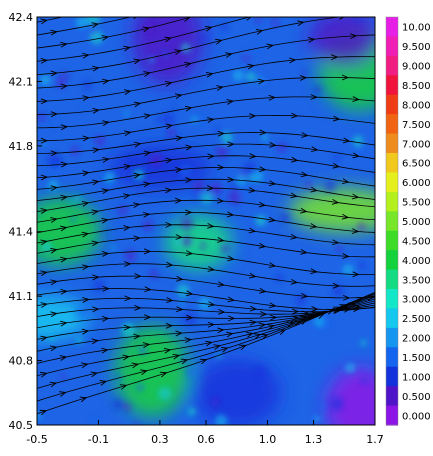  What do you see at coordinates (416, 203) in the screenshot?
I see `colorbar-label: 5.500` at bounding box center [416, 203].